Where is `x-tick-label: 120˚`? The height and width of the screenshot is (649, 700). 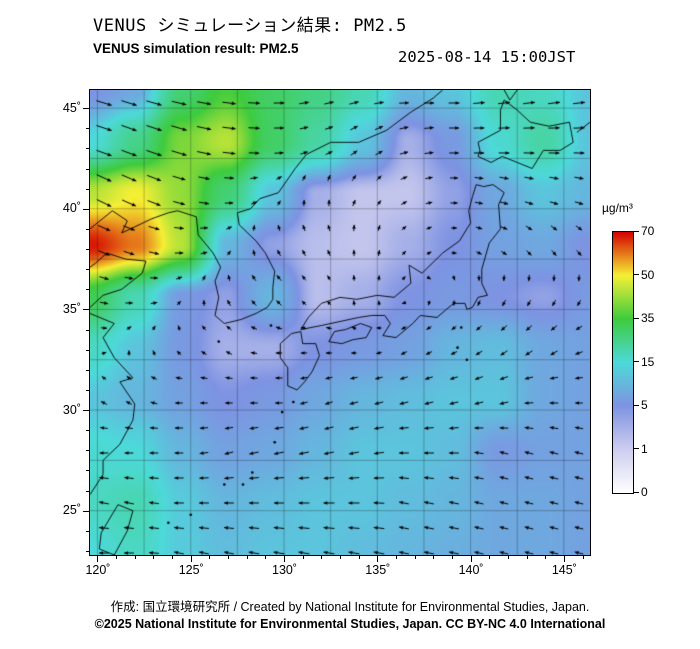 x-tick-label: 120˚ is located at coordinates (98, 570).